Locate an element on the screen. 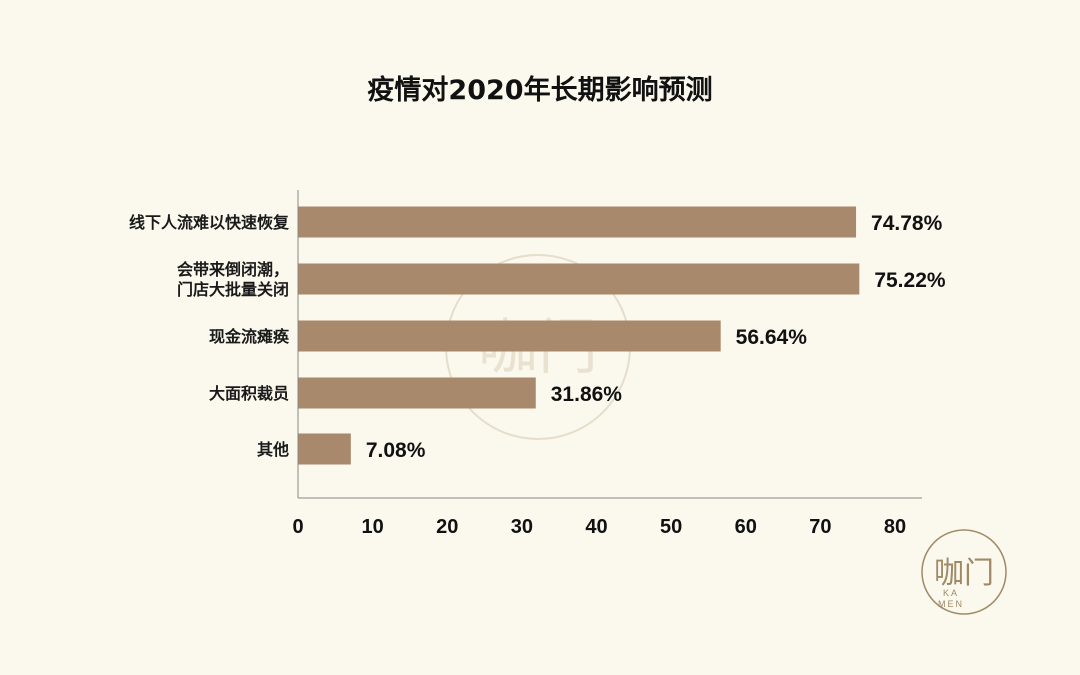  category-label: 会带来倒闭潮， is located at coordinates (233, 269).